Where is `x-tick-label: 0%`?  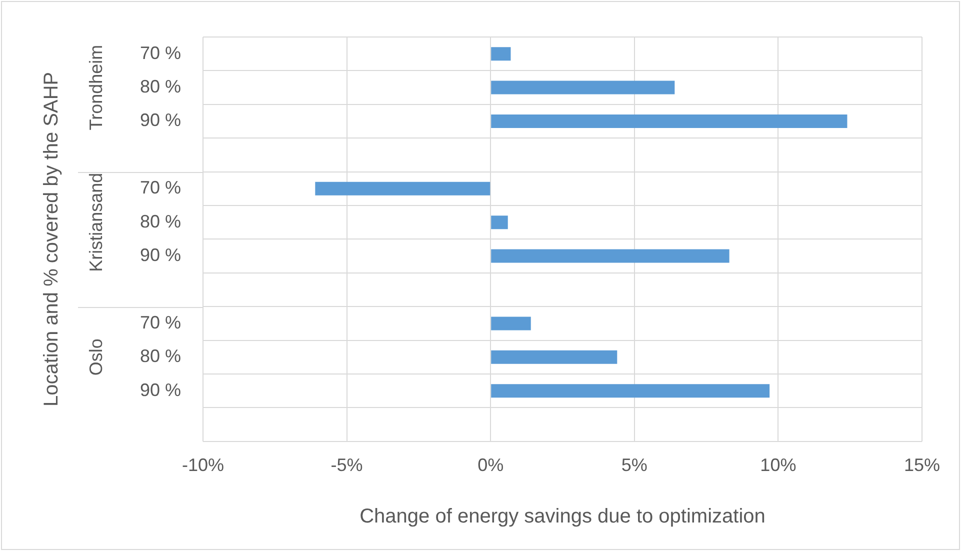 x-tick-label: 0% is located at coordinates (491, 465).